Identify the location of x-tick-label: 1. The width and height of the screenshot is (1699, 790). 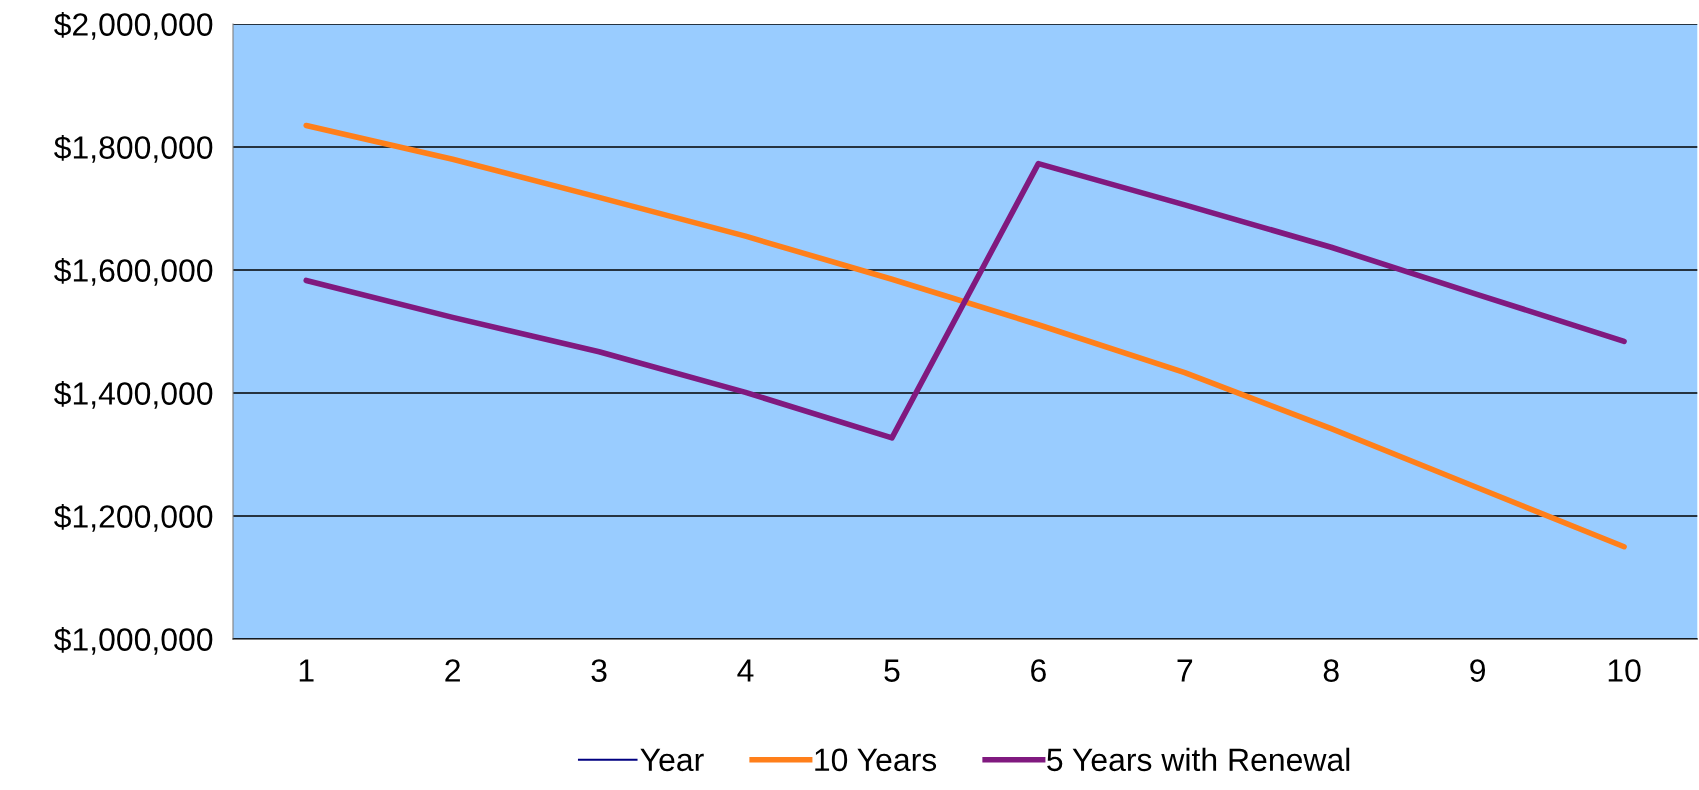
(306, 670).